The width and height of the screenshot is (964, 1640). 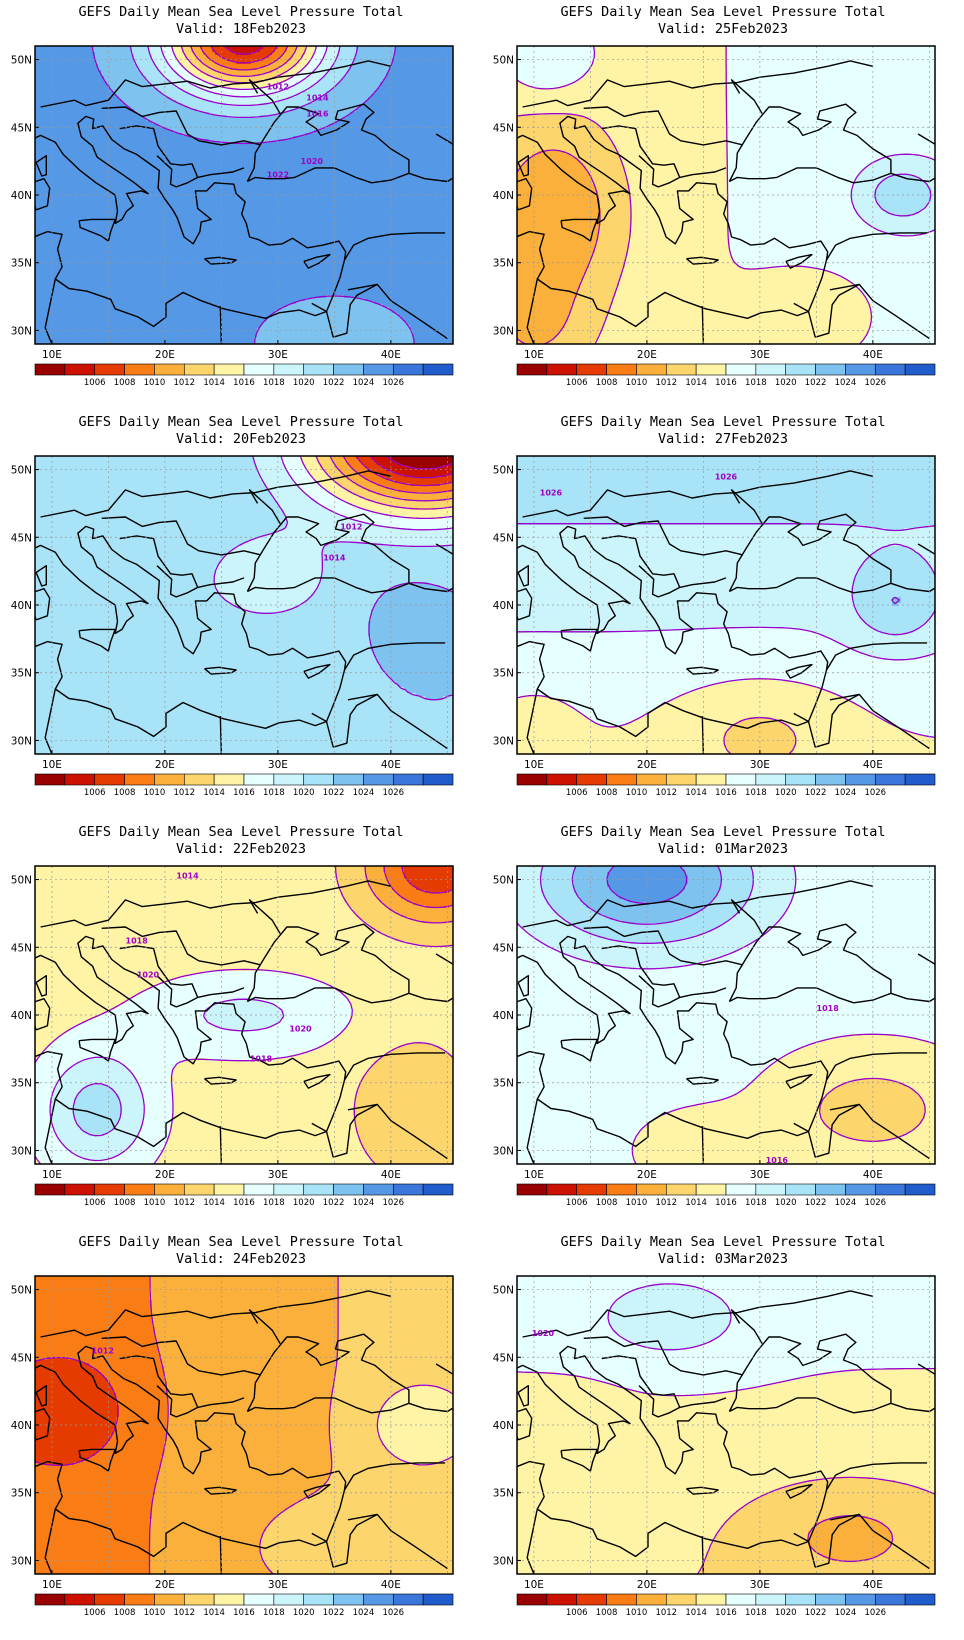 What do you see at coordinates (391, 1585) in the screenshot?
I see `lon-tick-label: 40E` at bounding box center [391, 1585].